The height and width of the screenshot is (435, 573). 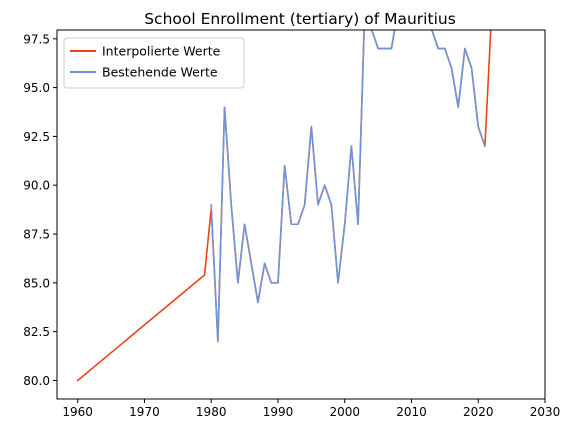 I want to click on legend-label-interpolierte-werte: Interpolierte Werte, so click(x=161, y=51).